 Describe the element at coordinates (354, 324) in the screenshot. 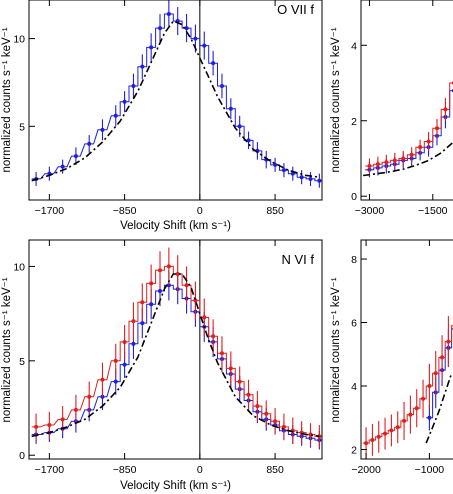

I see `y-tick-label: 6` at that location.